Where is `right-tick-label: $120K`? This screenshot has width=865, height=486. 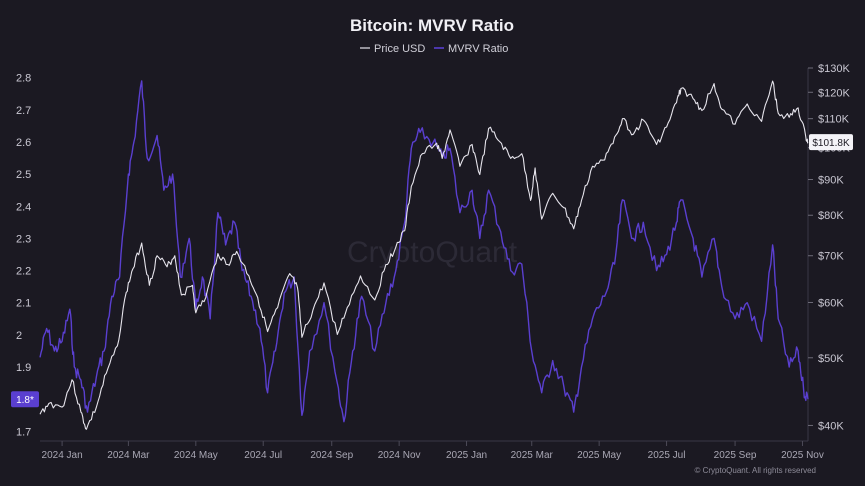 right-tick-label: $120K is located at coordinates (834, 93).